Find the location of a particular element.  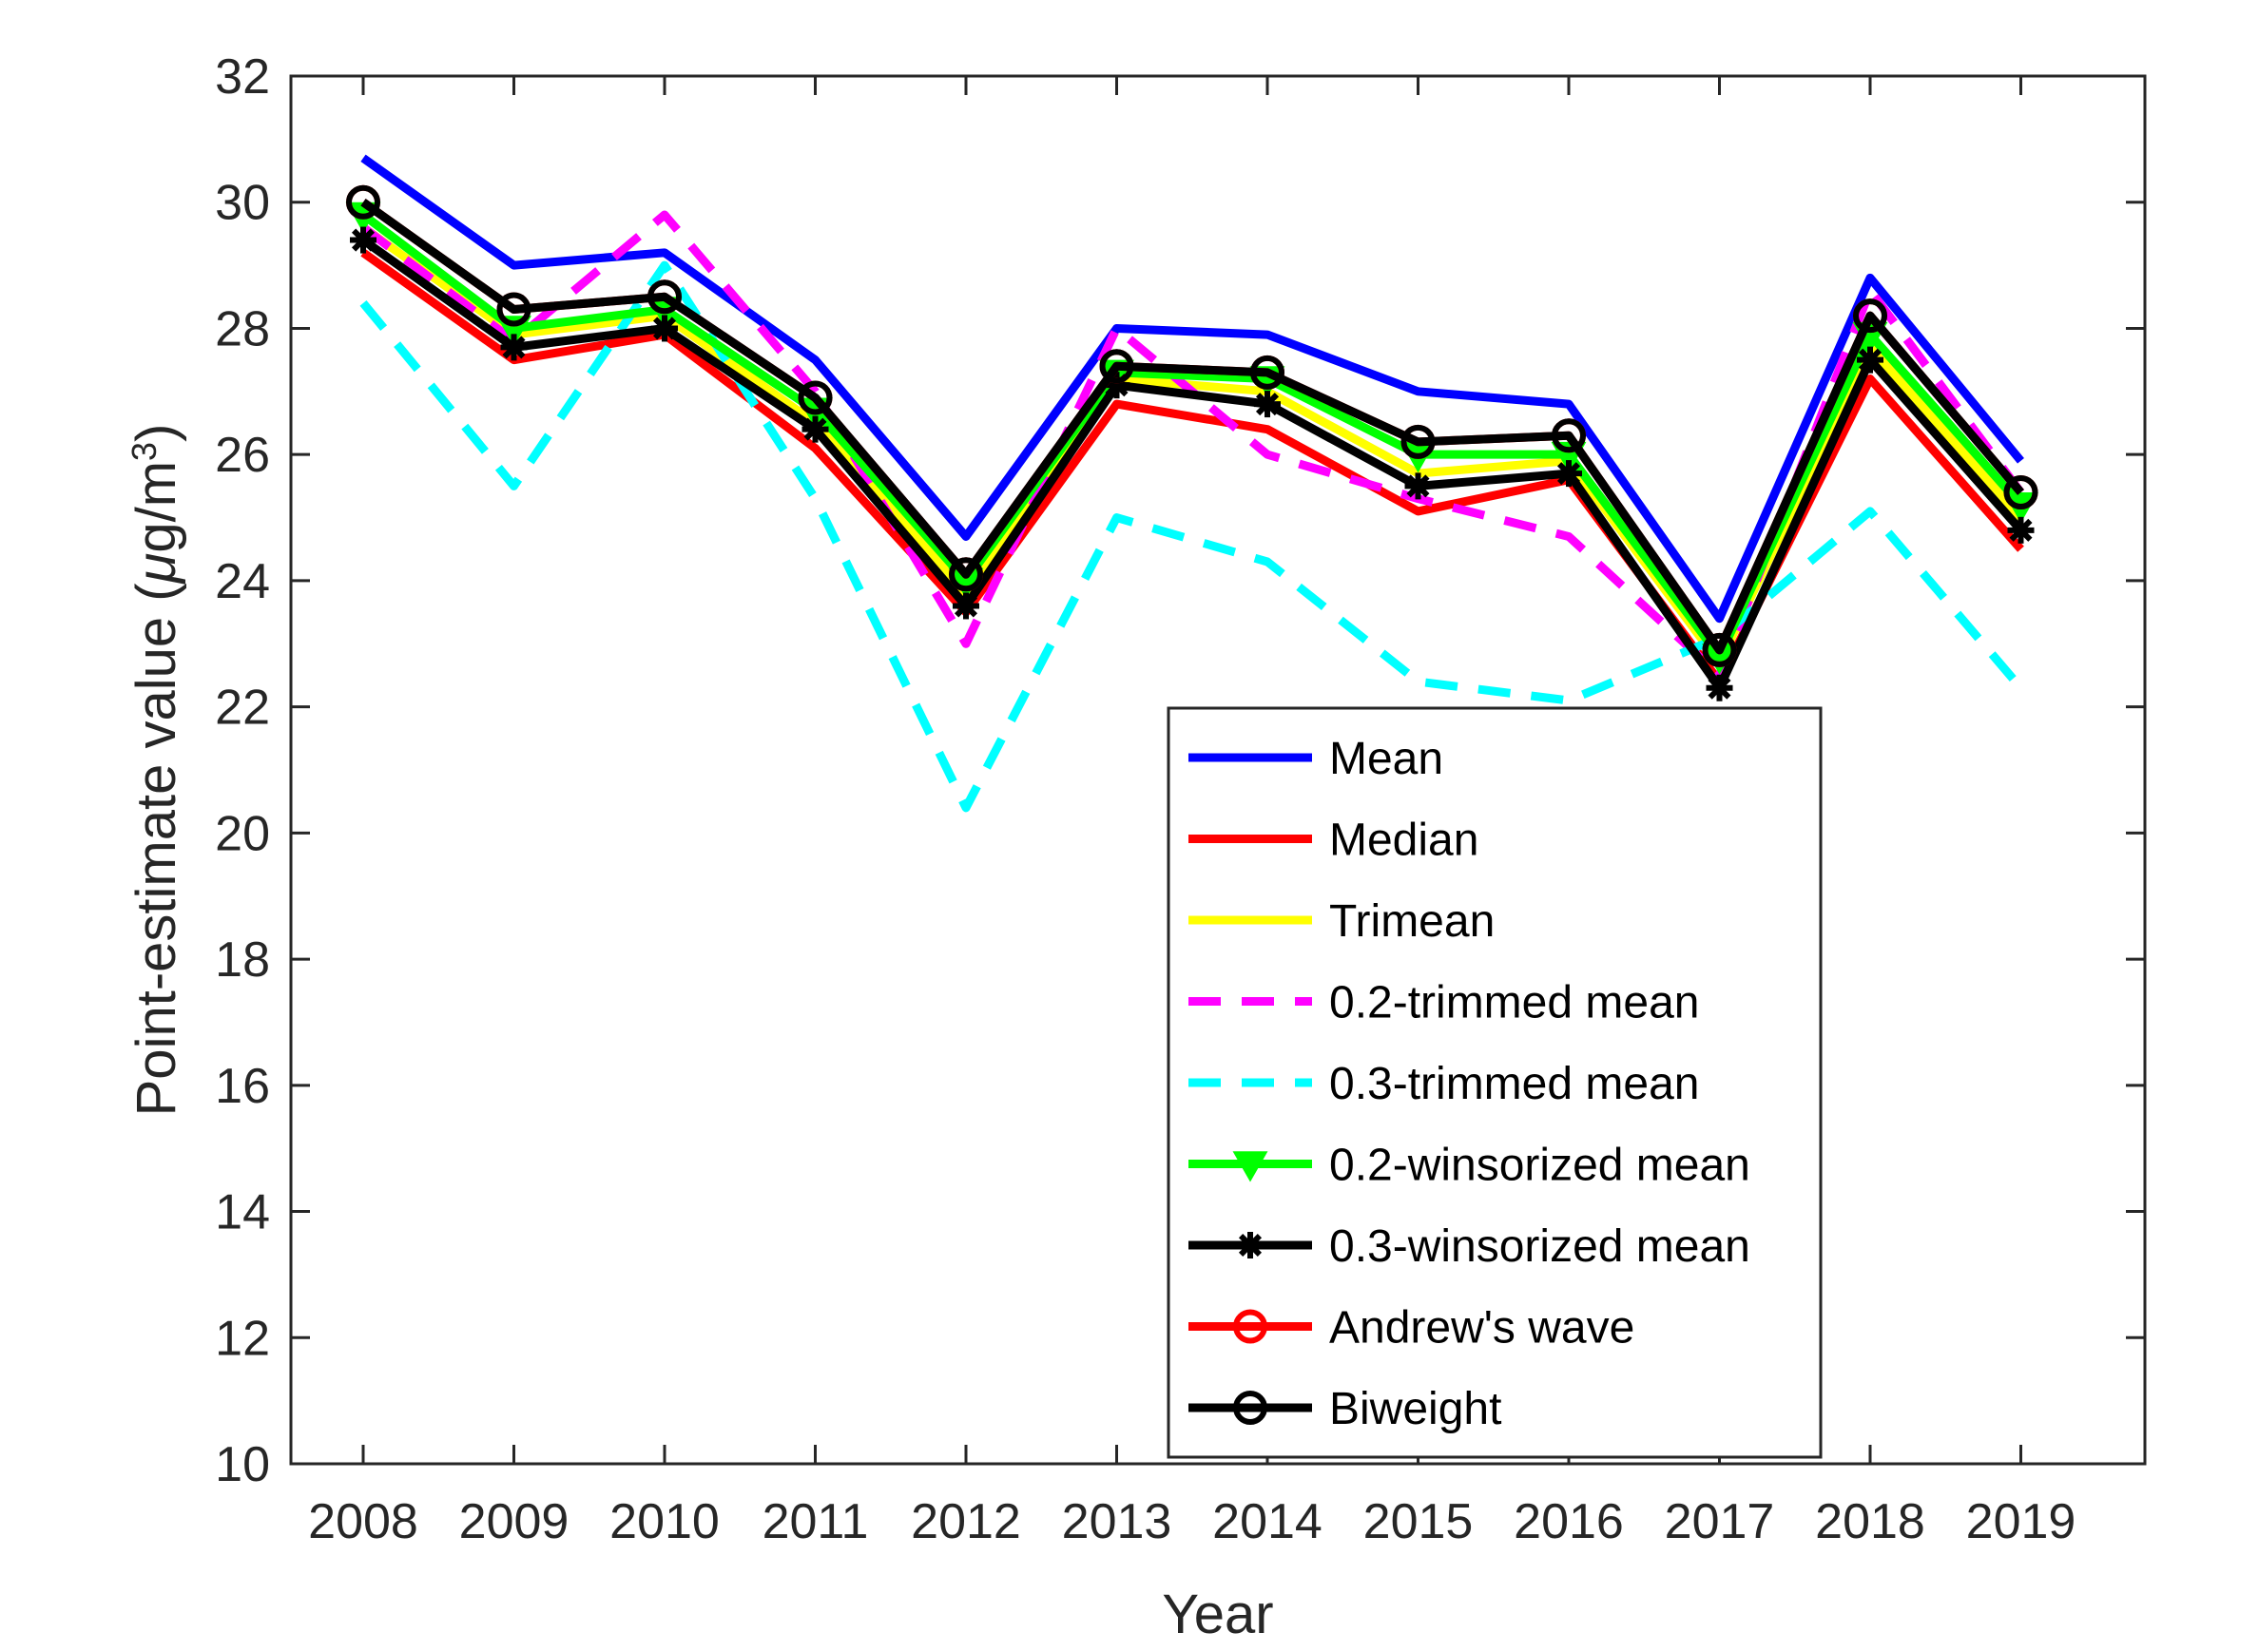

y-tick-label: 32 is located at coordinates (242, 77).